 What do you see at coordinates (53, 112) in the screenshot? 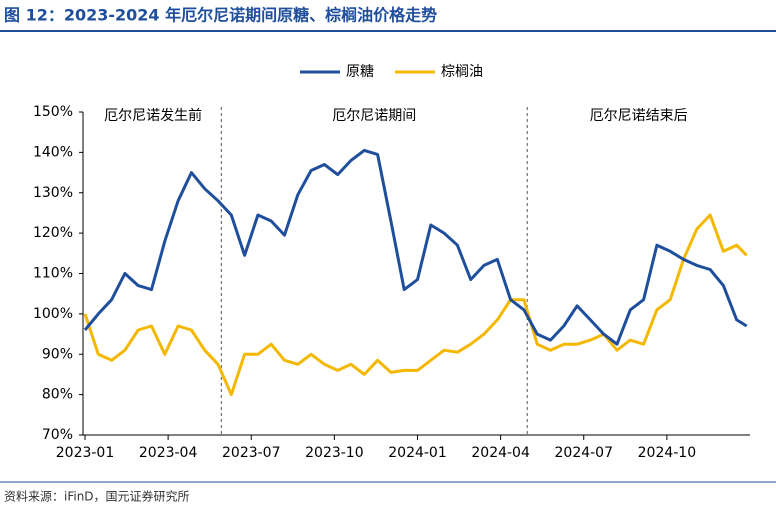
I see `y-tick-label: 150%` at bounding box center [53, 112].